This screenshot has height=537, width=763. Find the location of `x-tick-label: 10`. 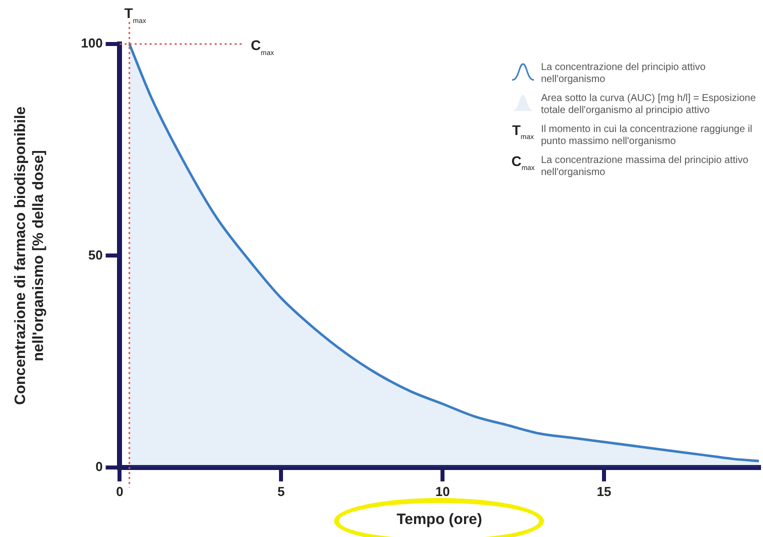

x-tick-label: 10 is located at coordinates (442, 491).